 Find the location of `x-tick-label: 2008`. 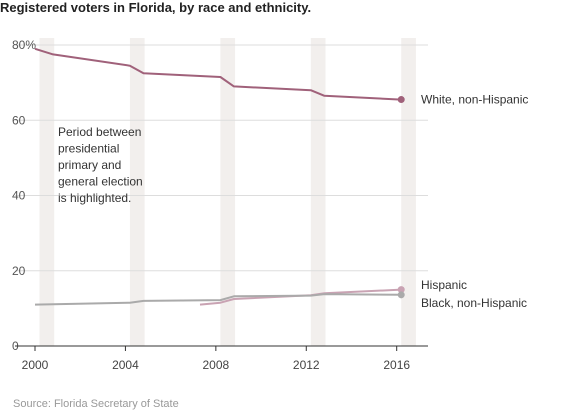

x-tick-label: 2008 is located at coordinates (215, 365).